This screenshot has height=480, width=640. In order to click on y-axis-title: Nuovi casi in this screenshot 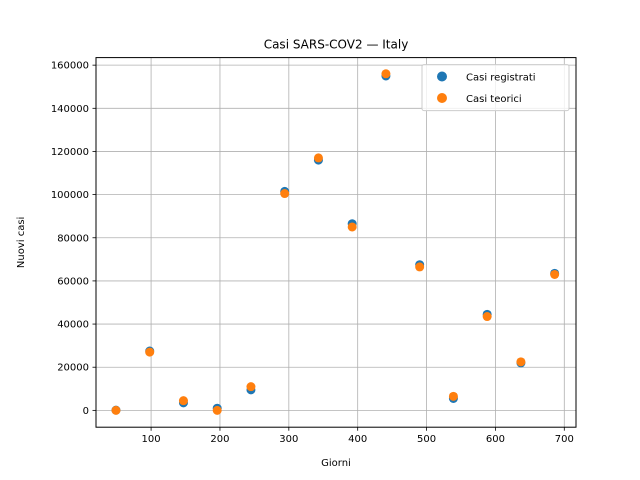, I will do `click(21, 242)`.